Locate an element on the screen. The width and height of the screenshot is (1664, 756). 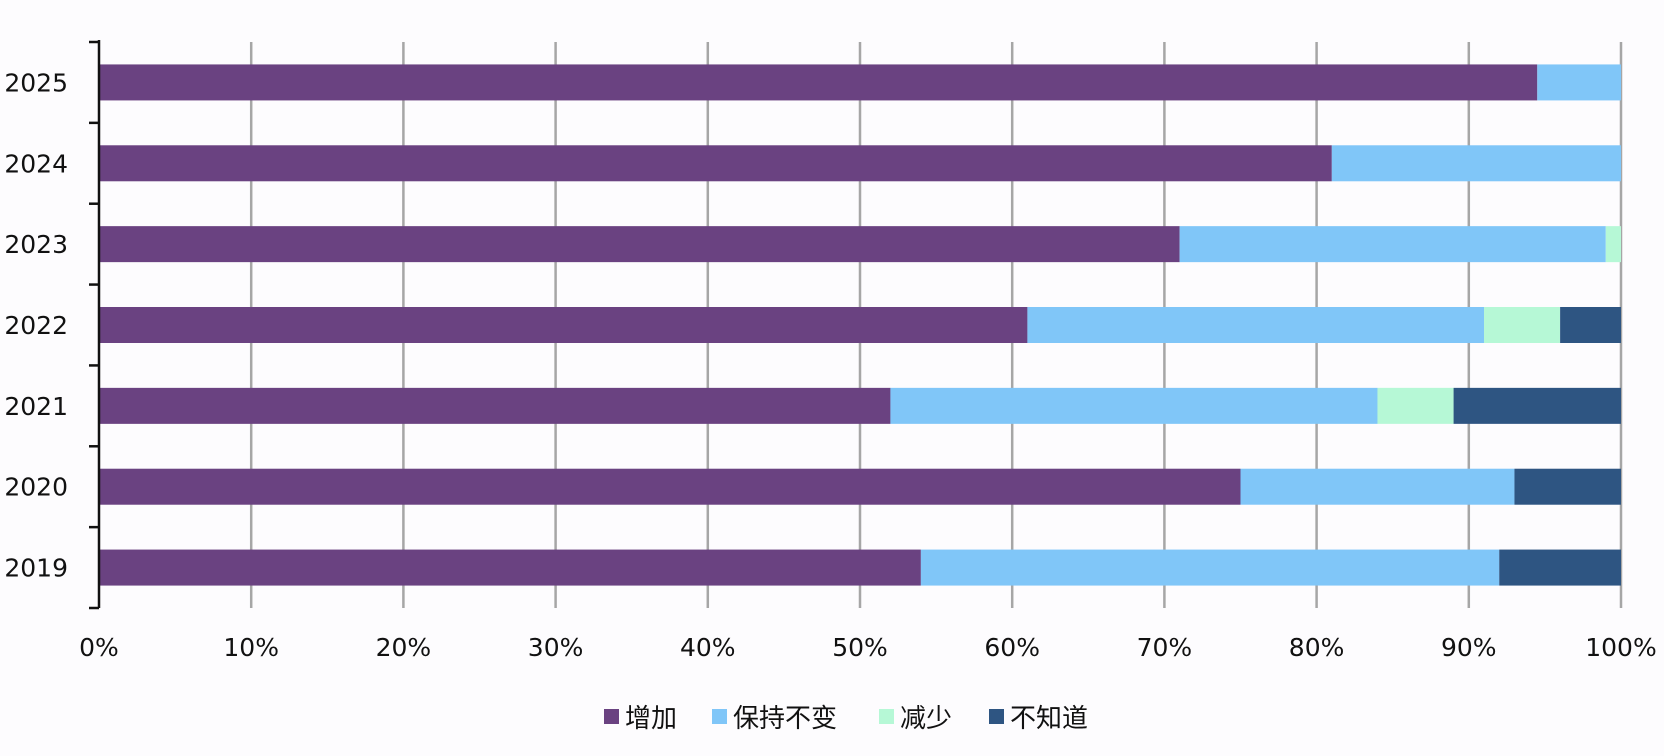
y-tick-label: 2022 is located at coordinates (36, 325).